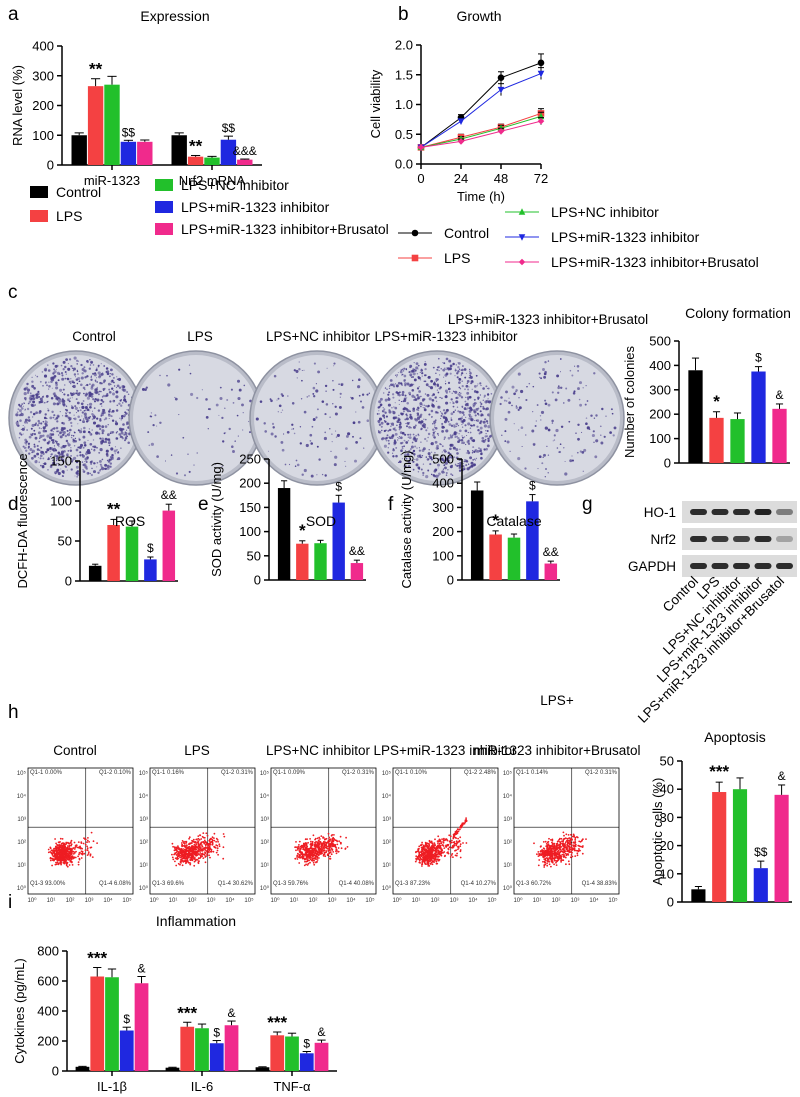  I want to click on b-y-tick-label: 2.0, so click(404, 45).